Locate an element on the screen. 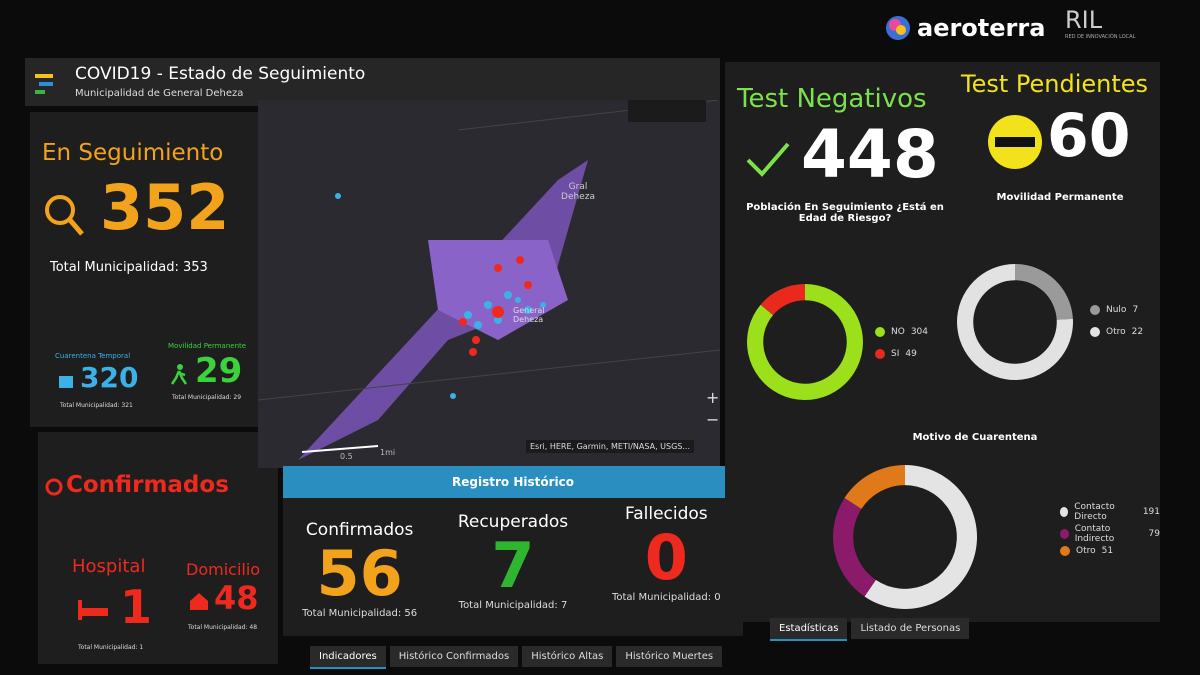 This screenshot has width=1200, height=675. movilidad-total: Total Municipalidad: 29 is located at coordinates (207, 397).